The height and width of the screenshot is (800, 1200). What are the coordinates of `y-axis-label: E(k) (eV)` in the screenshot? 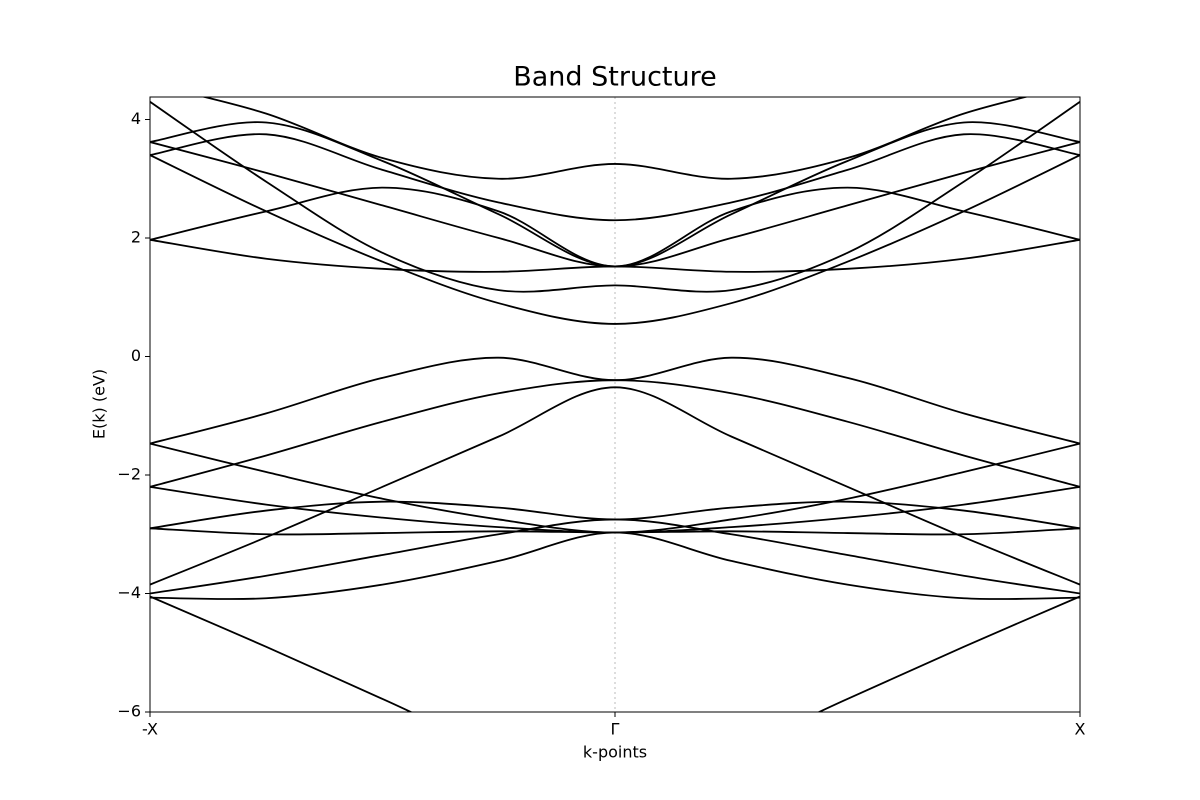 It's located at (99, 404).